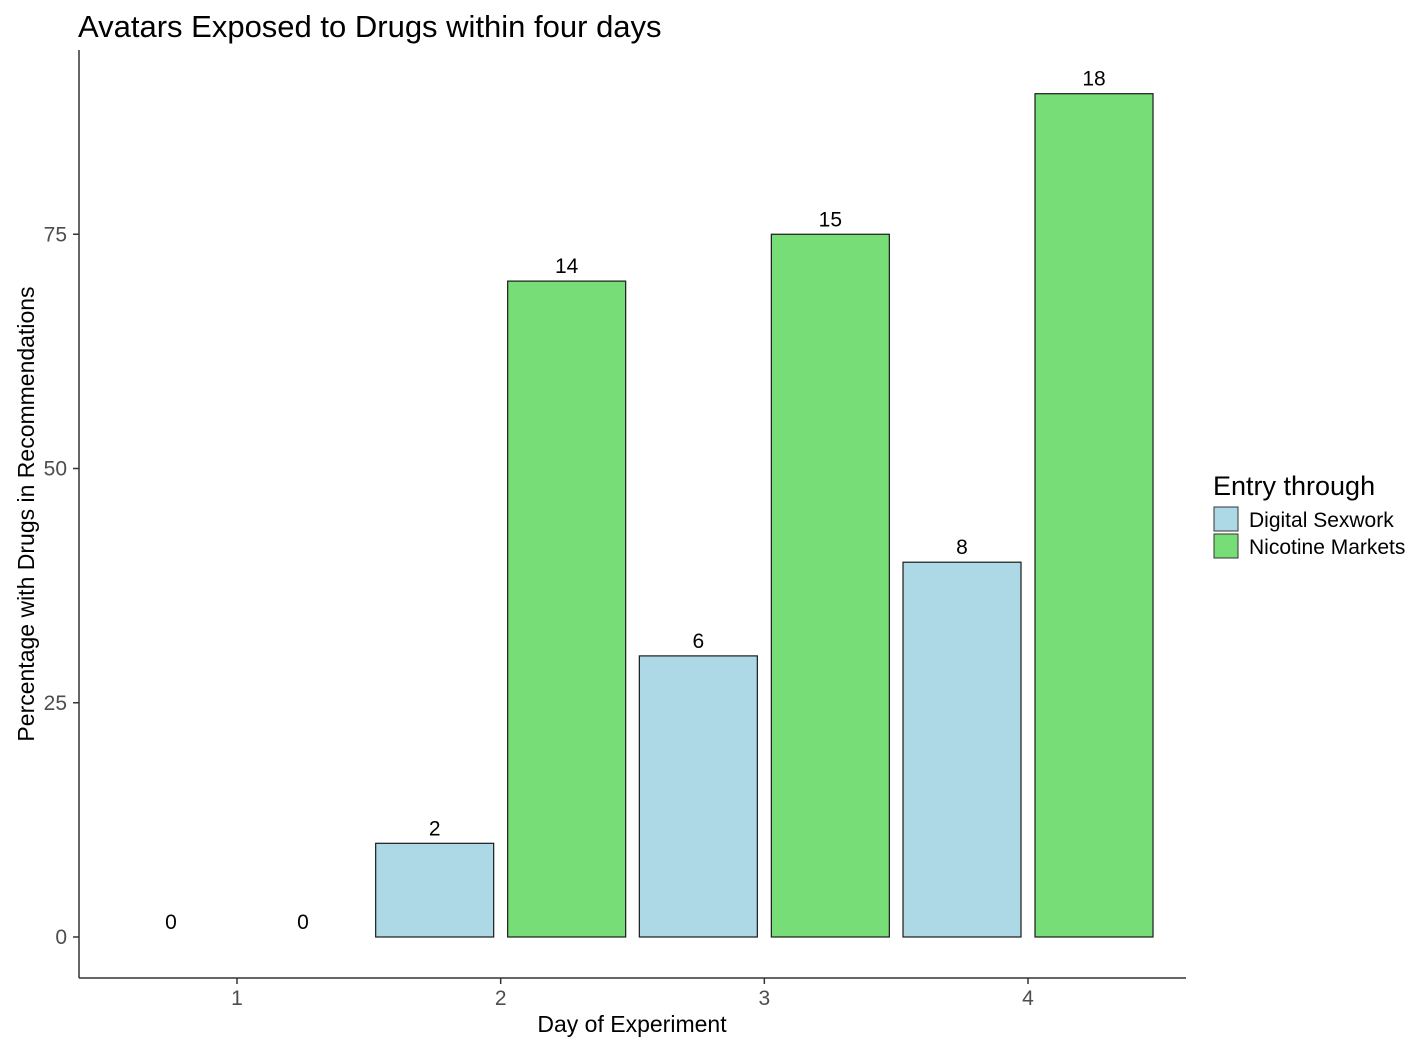 The width and height of the screenshot is (1417, 1038). Describe the element at coordinates (632, 994) in the screenshot. I see `x-ticks-group: 1 2 3 4` at that location.